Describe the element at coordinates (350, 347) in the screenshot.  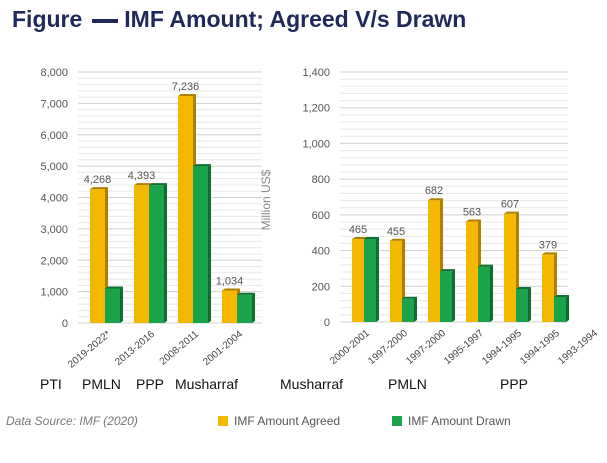
I see `x-tick-label: 2000-2001` at that location.